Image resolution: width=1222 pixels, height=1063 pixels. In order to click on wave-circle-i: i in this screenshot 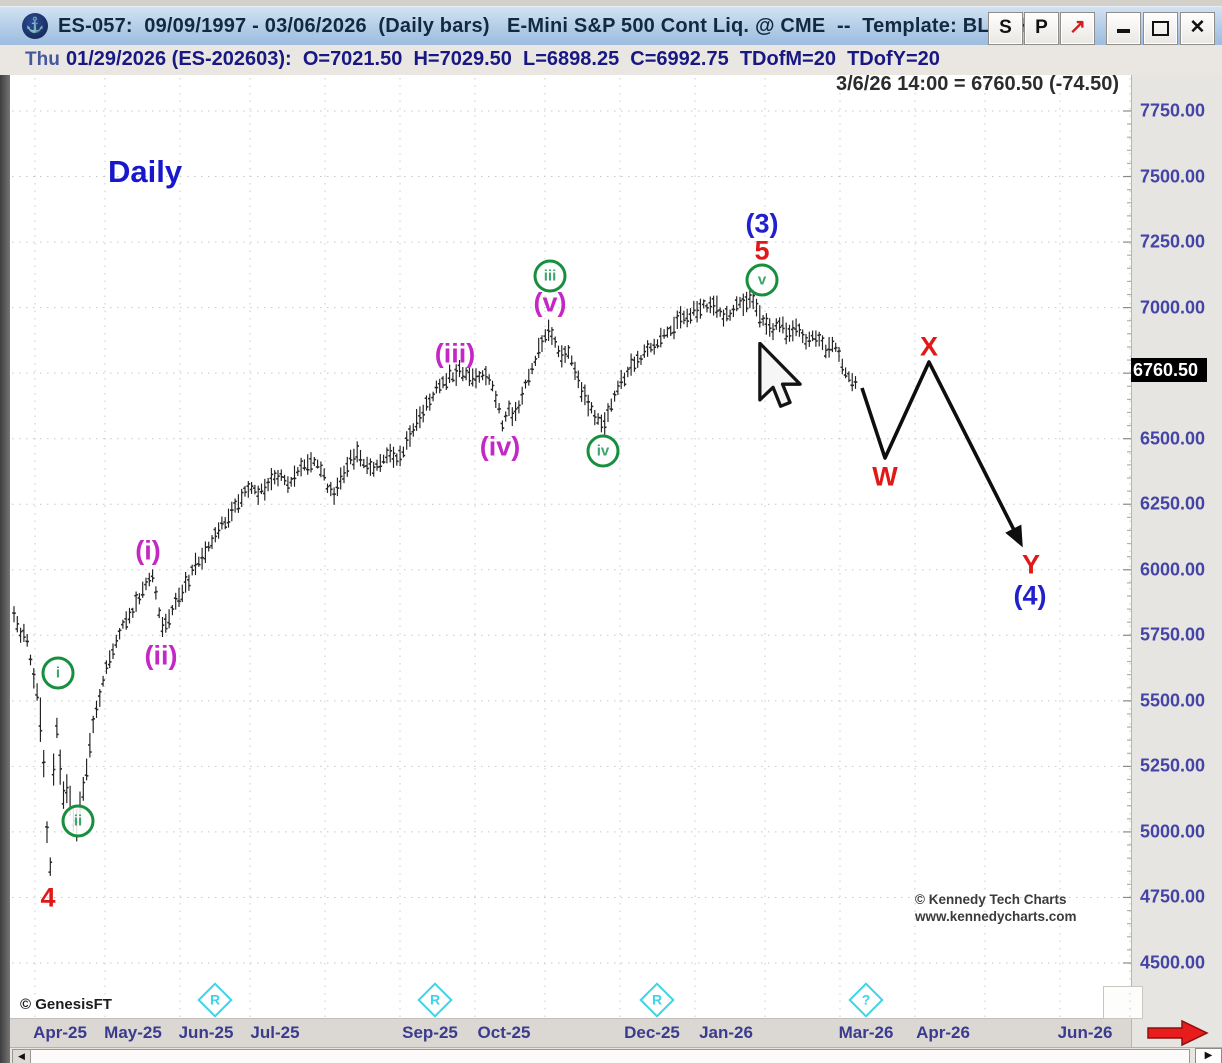, I will do `click(58, 673)`.